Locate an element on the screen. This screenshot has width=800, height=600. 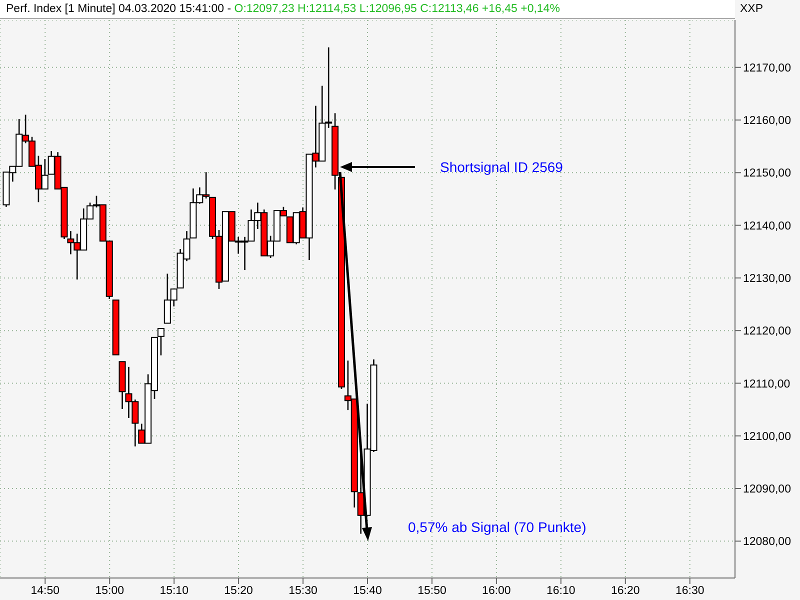
annotation: Shortsignal ID 2569 is located at coordinates (502, 167).